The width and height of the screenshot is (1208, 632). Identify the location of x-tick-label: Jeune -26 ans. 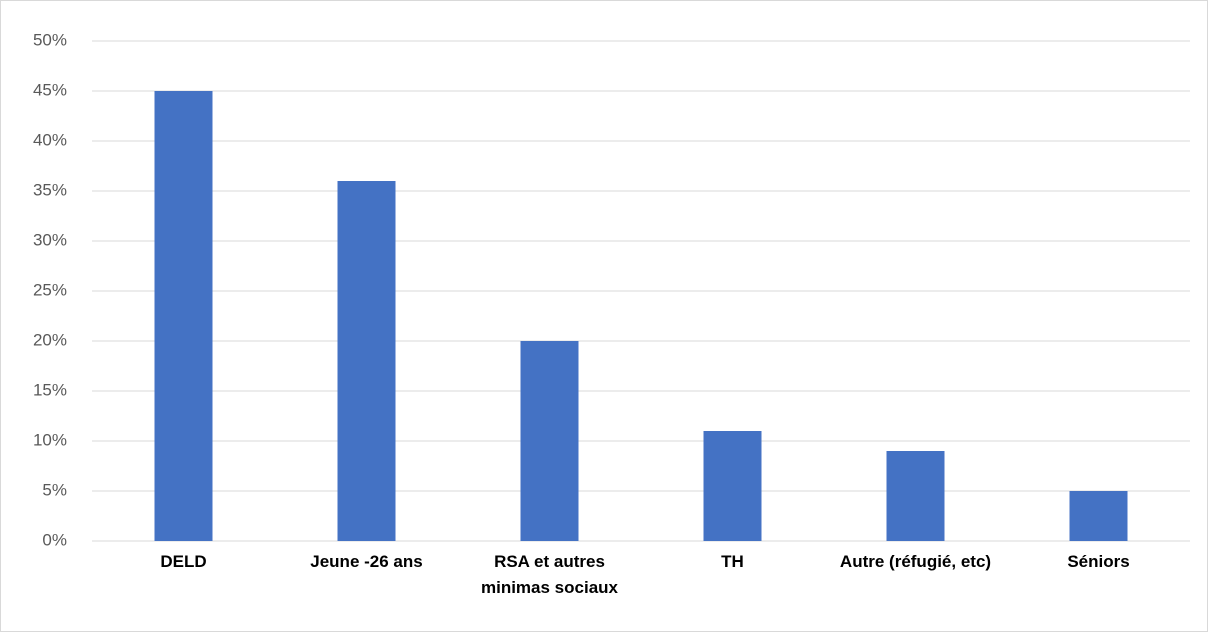
(366, 561).